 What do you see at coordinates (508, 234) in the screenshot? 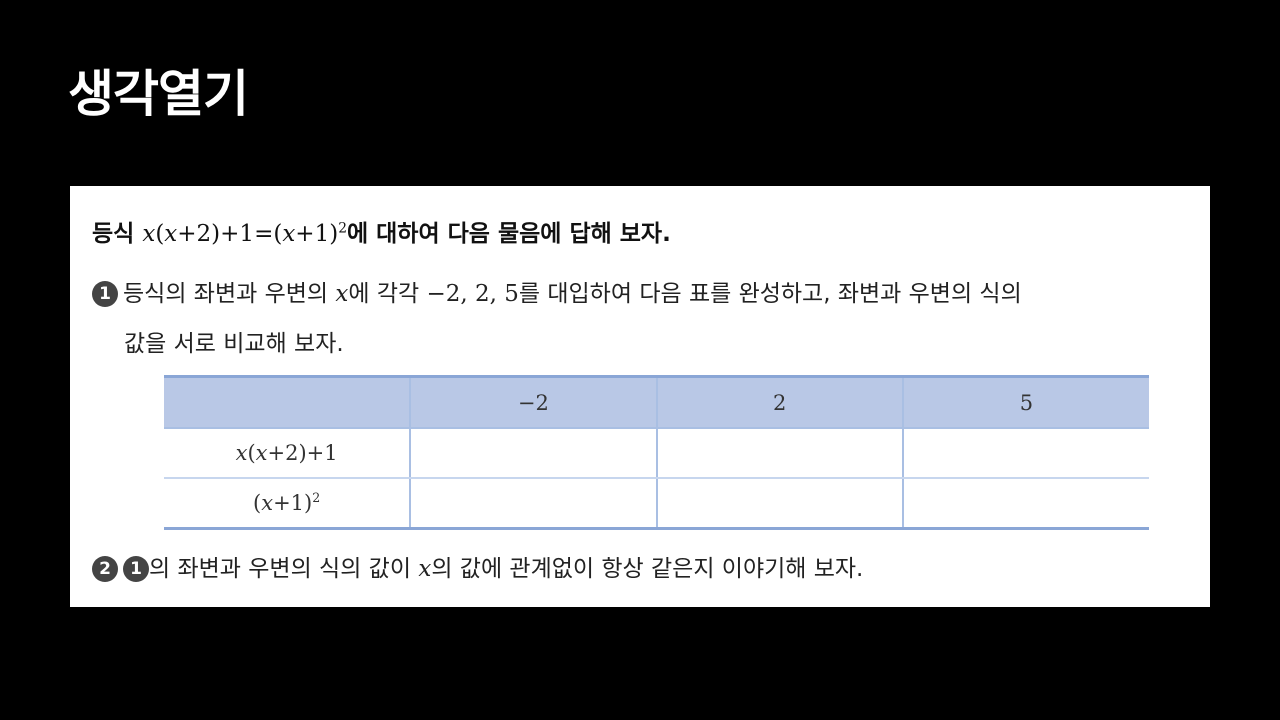
I see `heading-suffix: 에 대하여 다음 물음에 답해 보자.` at bounding box center [508, 234].